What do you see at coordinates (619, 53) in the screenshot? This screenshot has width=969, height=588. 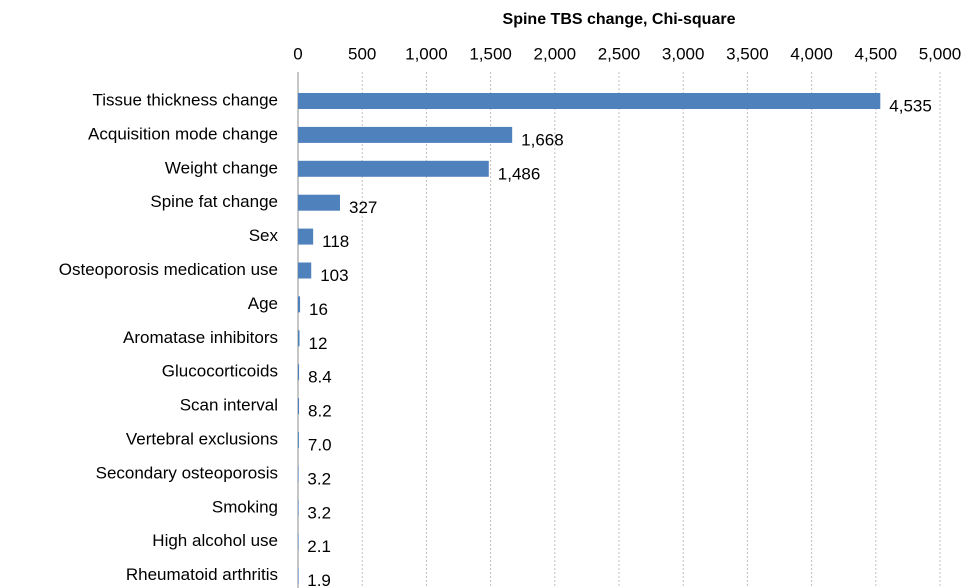 I see `x-tick-label: 2,500` at bounding box center [619, 53].